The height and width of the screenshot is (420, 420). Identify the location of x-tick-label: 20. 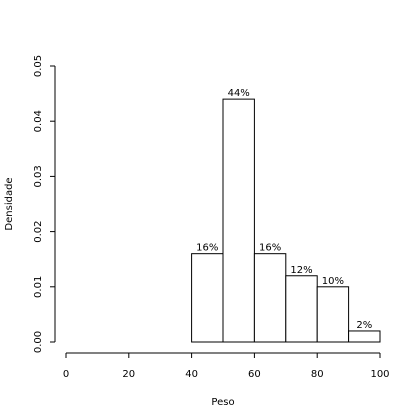
(128, 374).